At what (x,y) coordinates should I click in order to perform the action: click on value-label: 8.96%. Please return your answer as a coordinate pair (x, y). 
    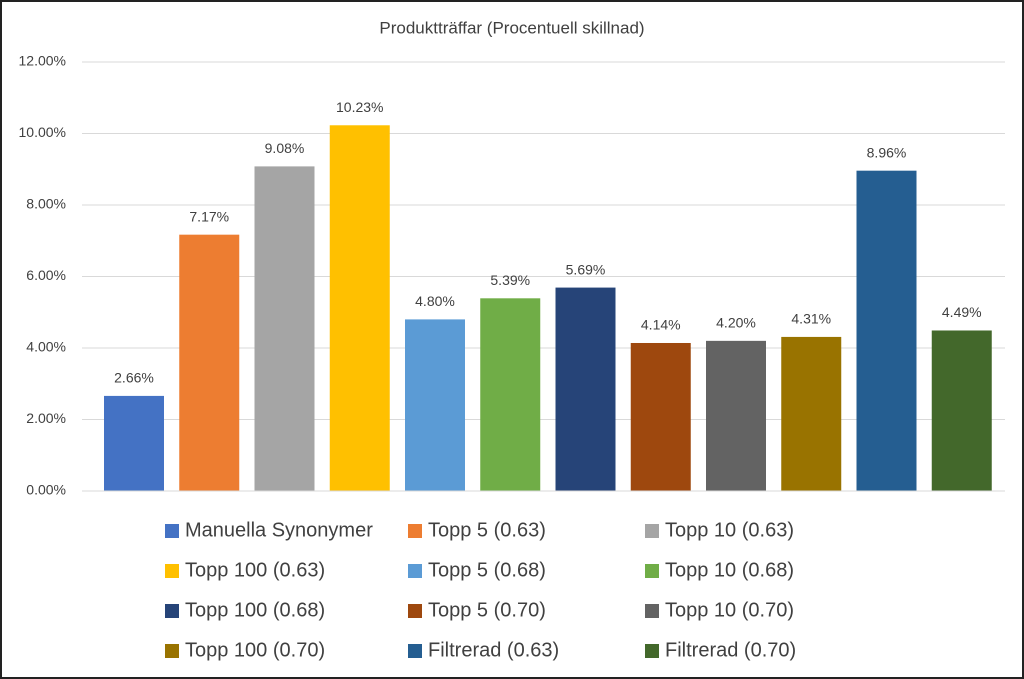
    Looking at the image, I should click on (887, 152).